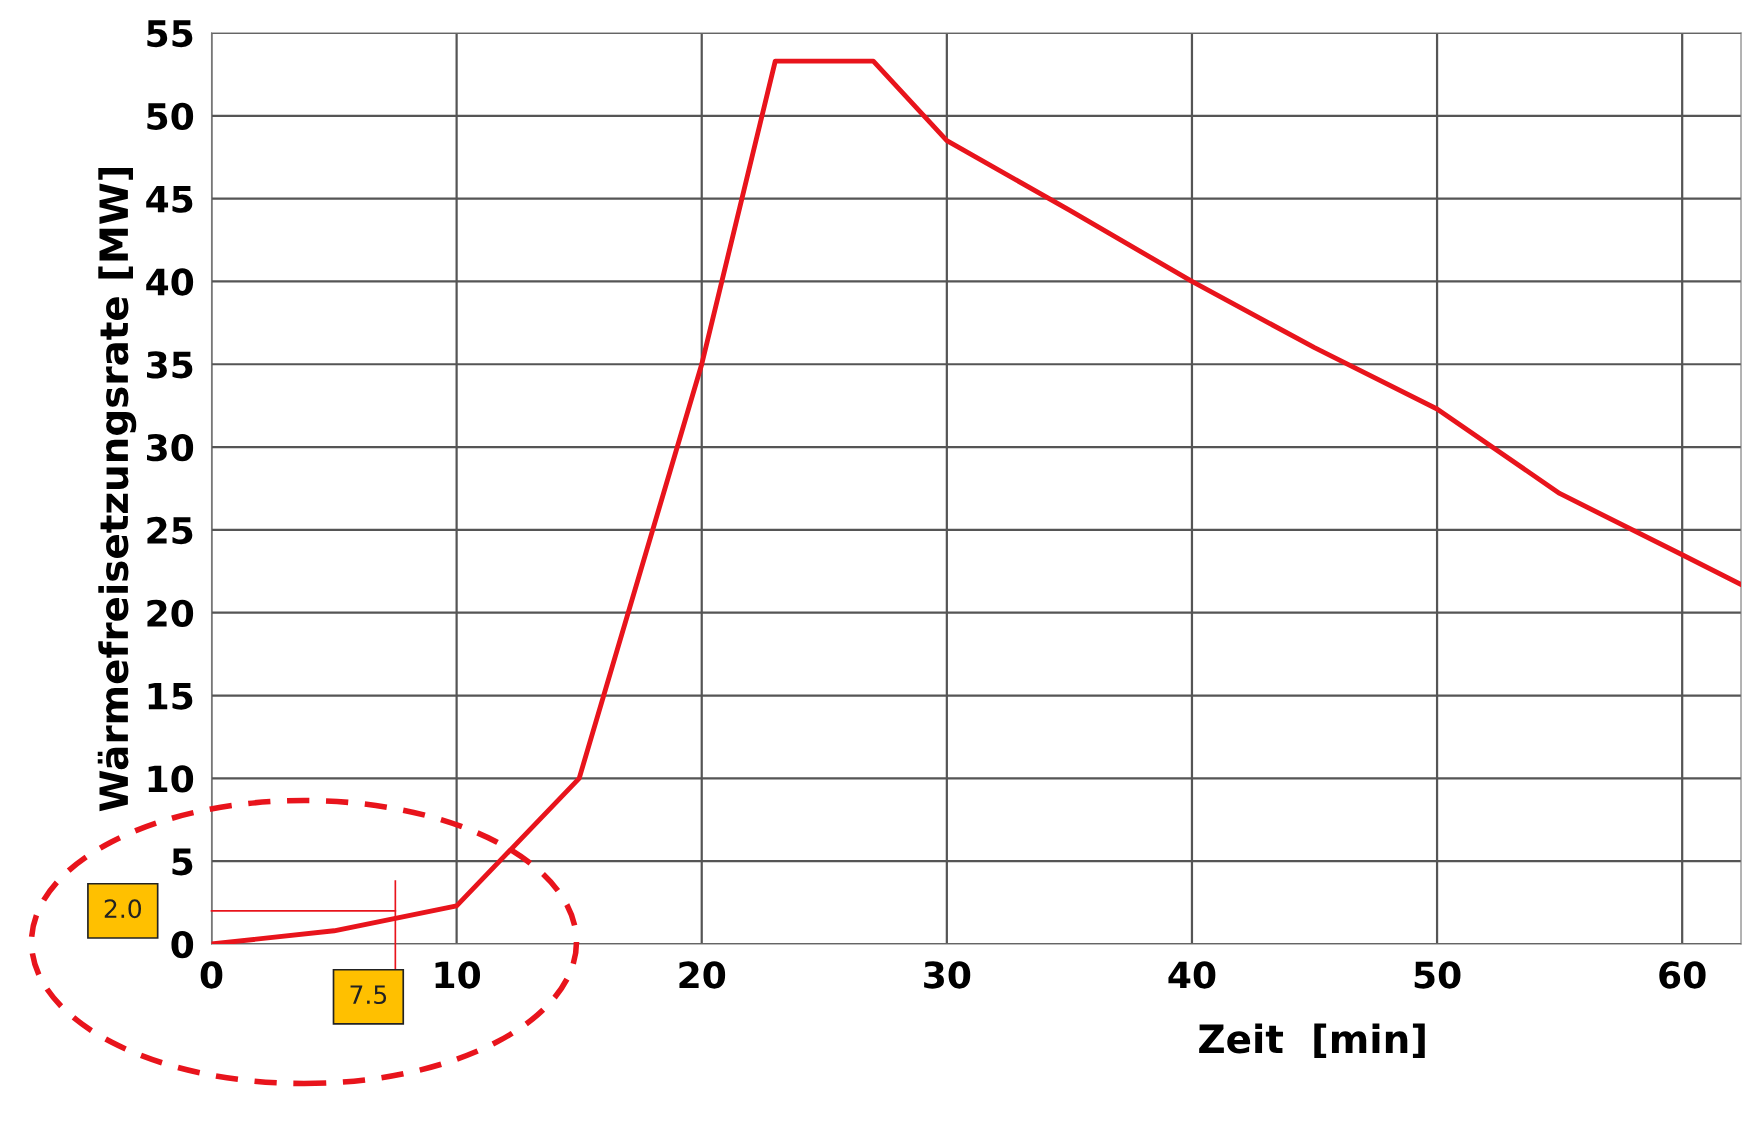 The width and height of the screenshot is (1748, 1136). What do you see at coordinates (117, 489) in the screenshot?
I see `y-axis-title: Wärmefreisetzungsrate [MW]` at bounding box center [117, 489].